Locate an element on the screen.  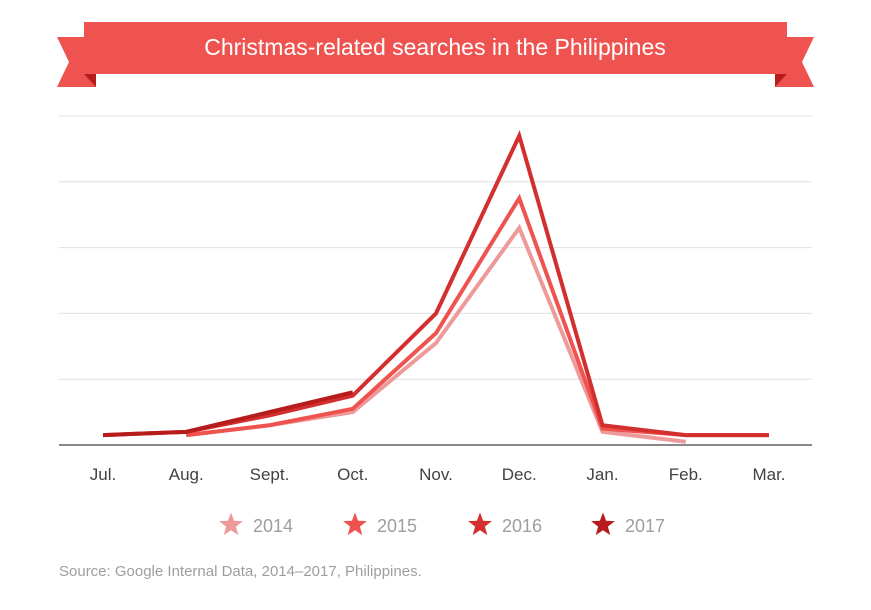
banner-right-fold is located at coordinates (781, 80).